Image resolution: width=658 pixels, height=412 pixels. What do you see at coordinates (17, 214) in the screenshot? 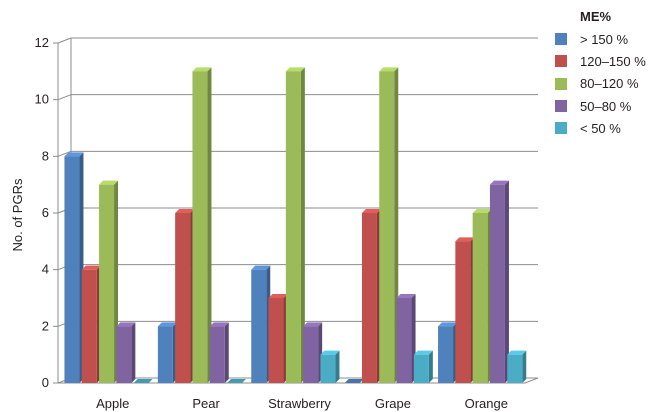
I see `y-axis-label: No. of PGRs` at bounding box center [17, 214].